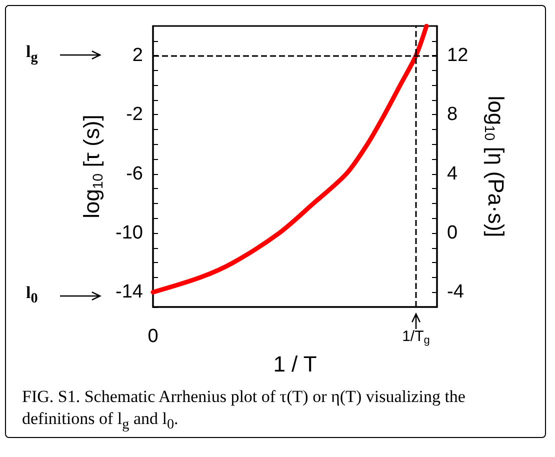 Image resolution: width=555 pixels, height=457 pixels. I want to click on y-tick-label: -2, so click(134, 115).